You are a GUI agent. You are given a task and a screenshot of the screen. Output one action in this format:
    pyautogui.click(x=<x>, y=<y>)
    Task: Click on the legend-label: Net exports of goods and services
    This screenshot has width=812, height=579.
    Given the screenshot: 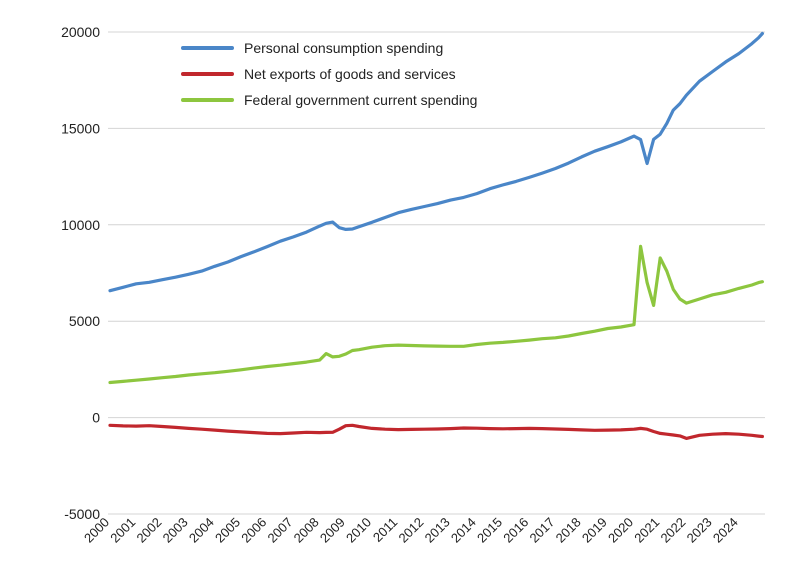 What is the action you would take?
    pyautogui.click(x=350, y=74)
    